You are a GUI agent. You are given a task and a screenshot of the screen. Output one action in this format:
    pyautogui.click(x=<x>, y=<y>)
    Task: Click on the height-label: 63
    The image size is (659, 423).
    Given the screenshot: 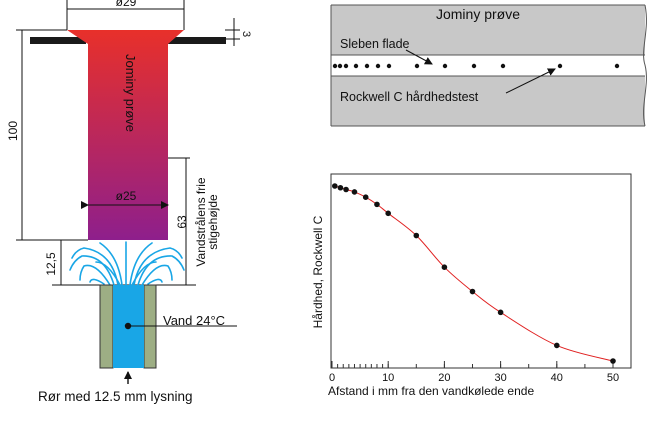 What is the action you would take?
    pyautogui.click(x=182, y=222)
    